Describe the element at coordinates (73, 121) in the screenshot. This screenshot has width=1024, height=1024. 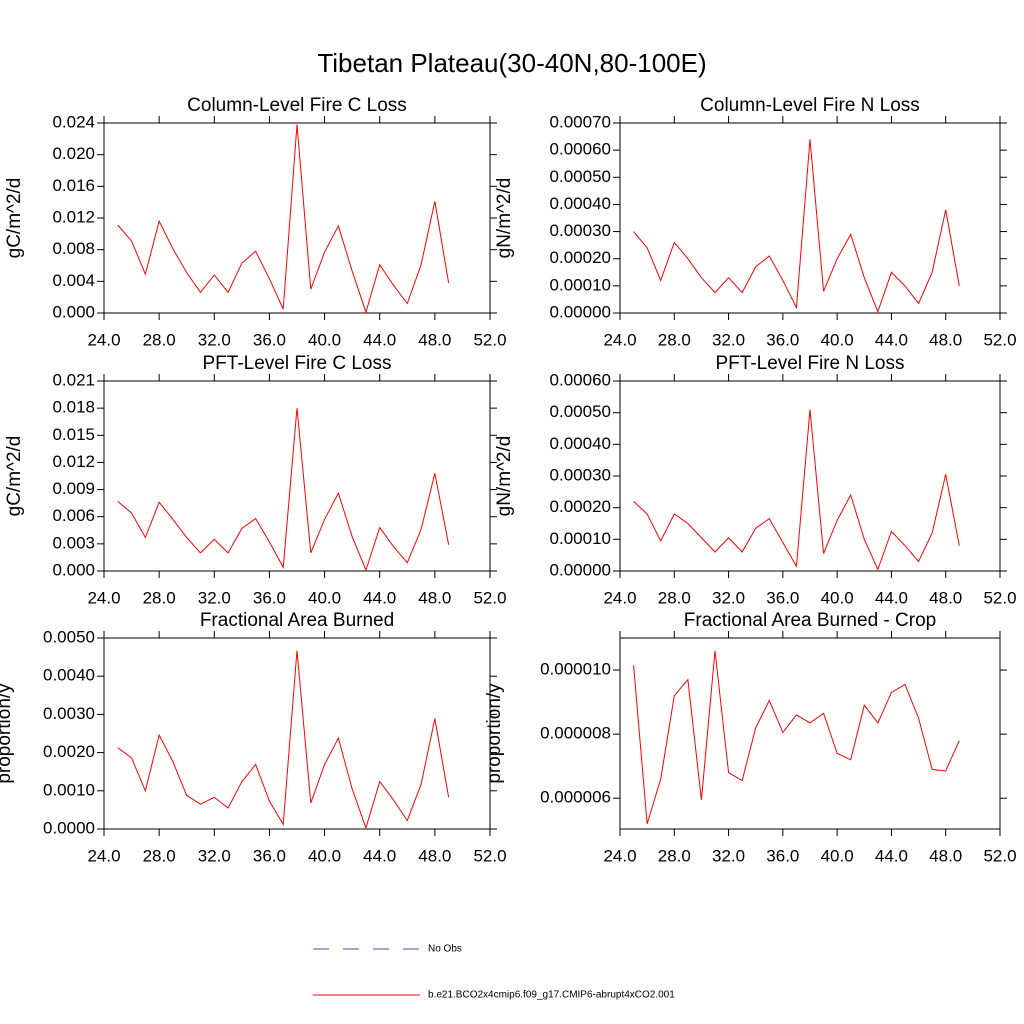
I see `y-tick-label: 0.024` at that location.